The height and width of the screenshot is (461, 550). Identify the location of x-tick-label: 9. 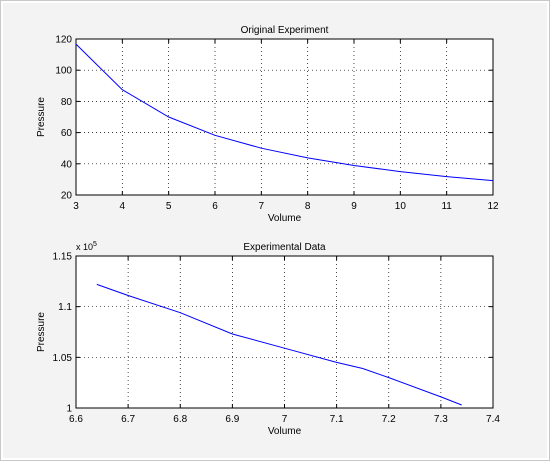
(354, 206).